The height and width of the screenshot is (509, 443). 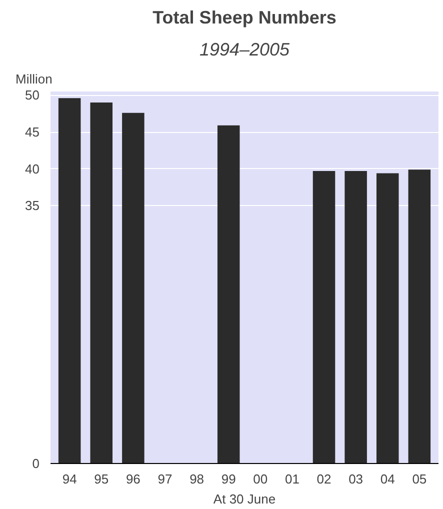 What do you see at coordinates (101, 479) in the screenshot?
I see `x-tick-label: 95` at bounding box center [101, 479].